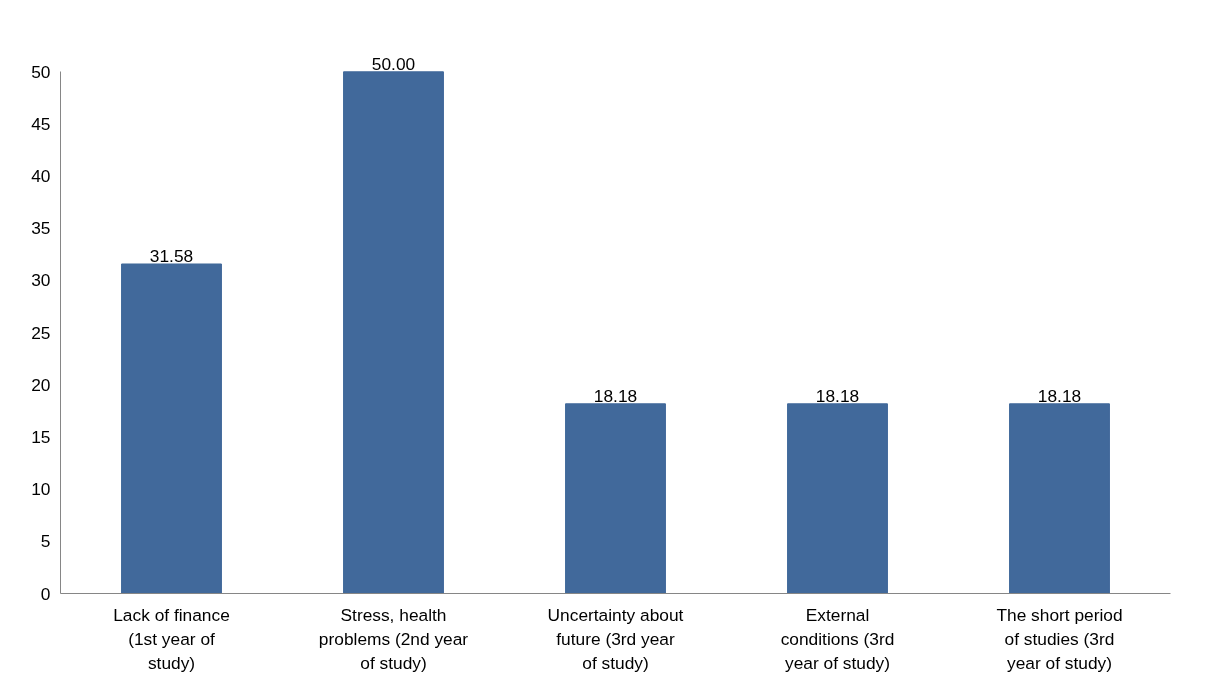  Describe the element at coordinates (41, 332) in the screenshot. I see `y-tick-label: 25` at that location.